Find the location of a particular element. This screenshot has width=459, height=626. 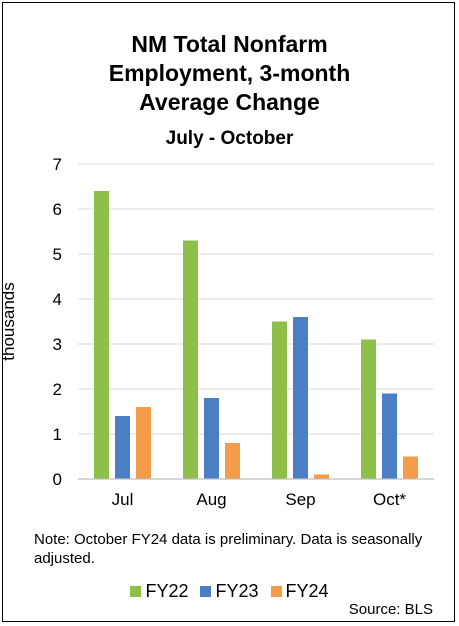

y-tick-label: 5 is located at coordinates (57, 254).